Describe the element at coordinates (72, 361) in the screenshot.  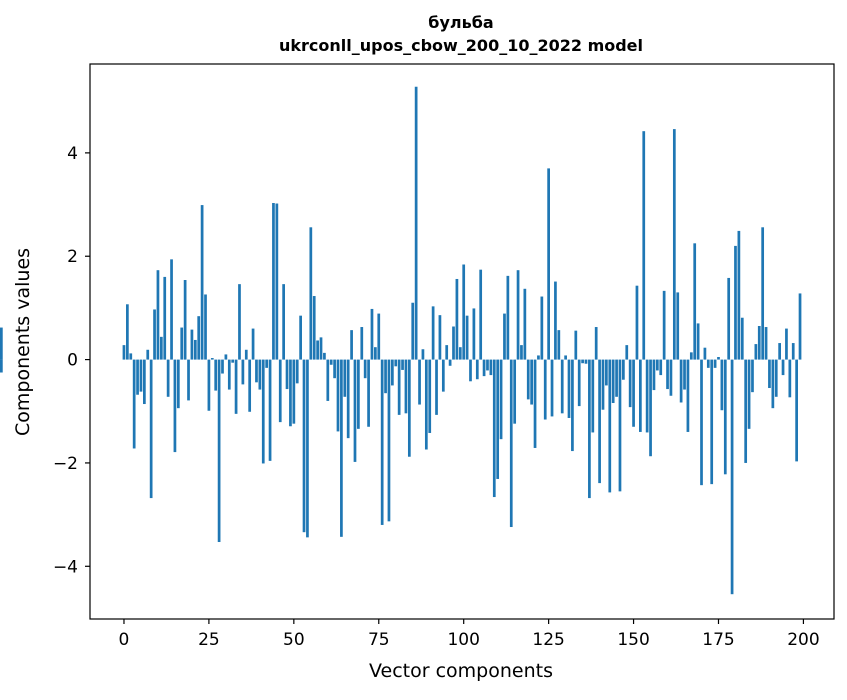
I see `y-tick-label: 0` at that location.